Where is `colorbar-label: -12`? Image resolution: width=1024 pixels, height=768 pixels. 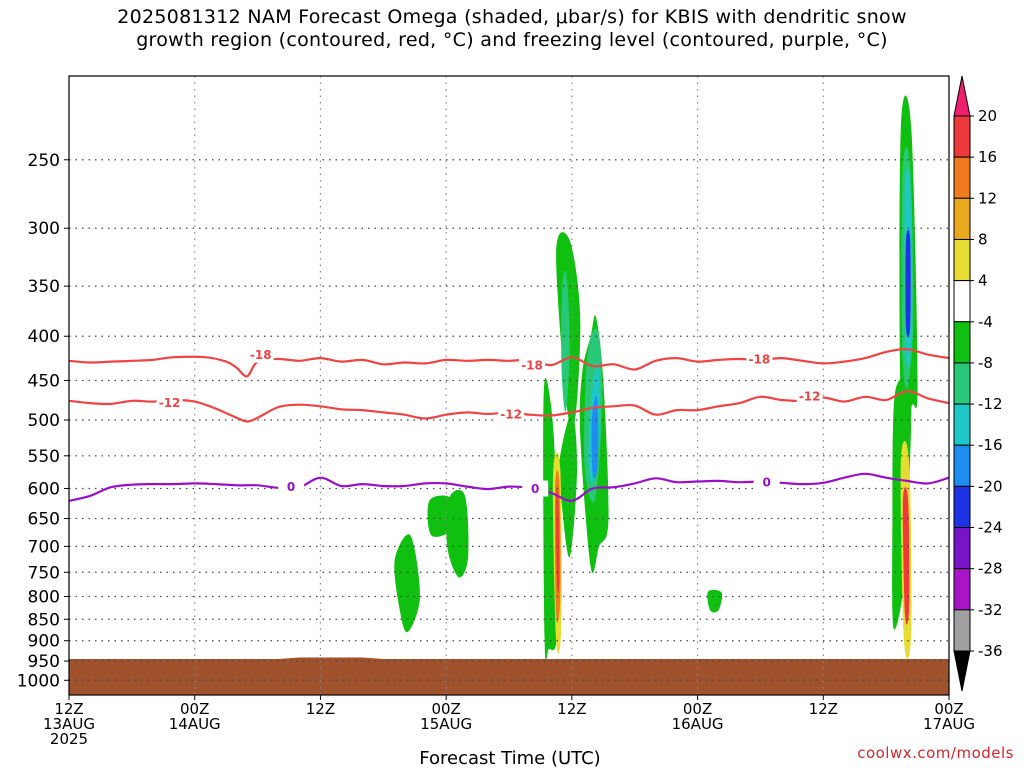 colorbar-label: -12 is located at coordinates (990, 404).